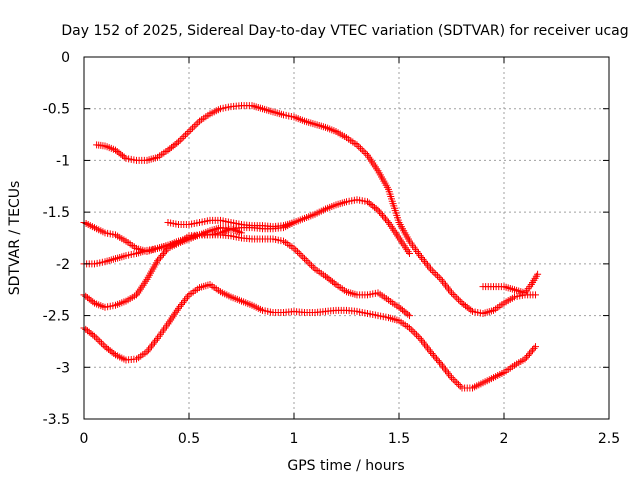 Image resolution: width=640 pixels, height=480 pixels. I want to click on y-tick-label: -1, so click(63, 161).